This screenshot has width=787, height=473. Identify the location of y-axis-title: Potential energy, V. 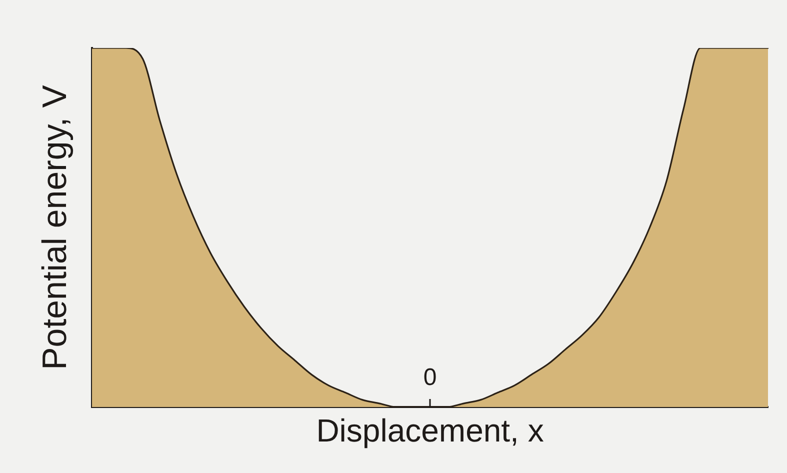
(55, 227).